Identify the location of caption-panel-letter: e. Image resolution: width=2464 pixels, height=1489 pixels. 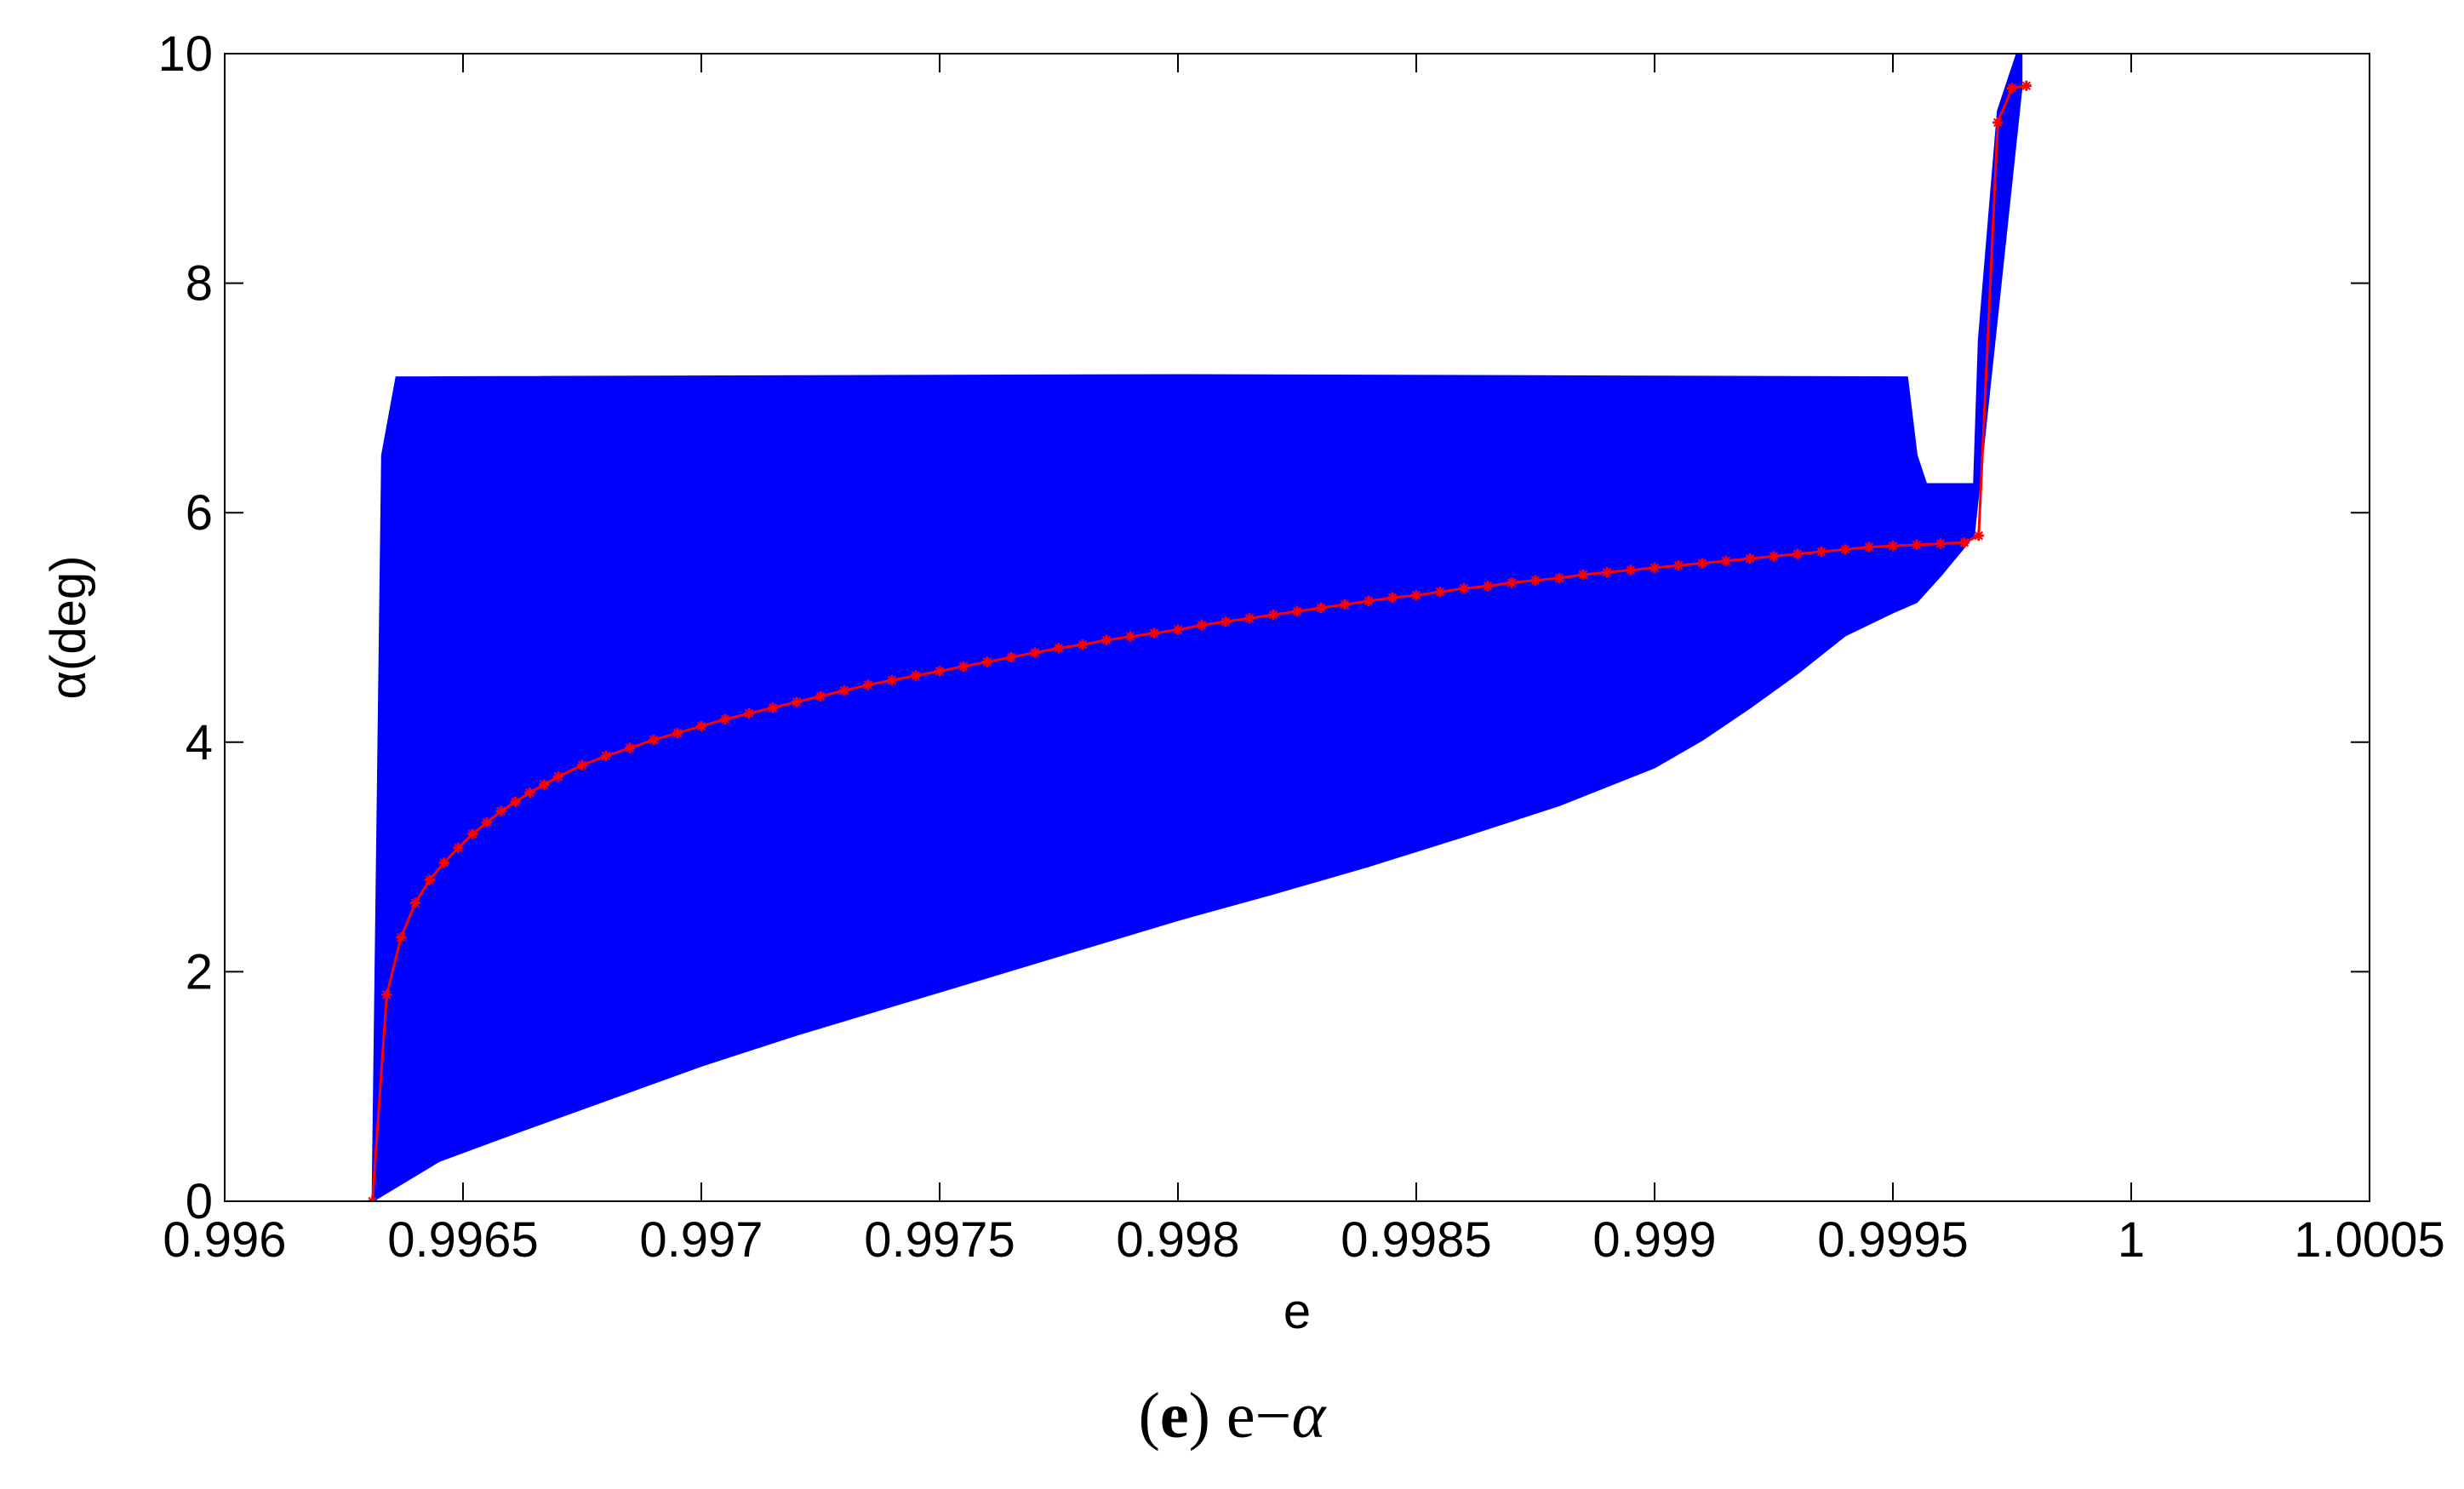
(1174, 1416).